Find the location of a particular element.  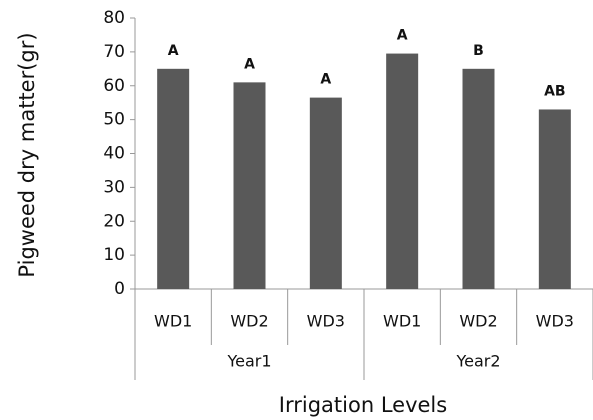

x-axis-label: Irrigation Levels is located at coordinates (363, 405).